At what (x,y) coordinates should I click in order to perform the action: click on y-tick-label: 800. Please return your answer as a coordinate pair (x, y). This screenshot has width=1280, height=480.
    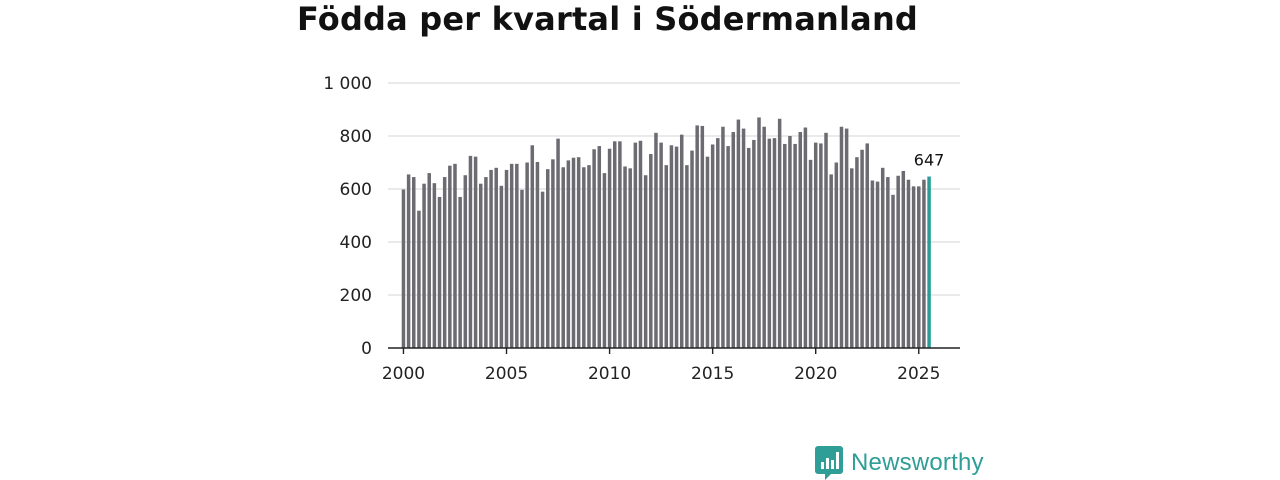
    Looking at the image, I should click on (356, 137).